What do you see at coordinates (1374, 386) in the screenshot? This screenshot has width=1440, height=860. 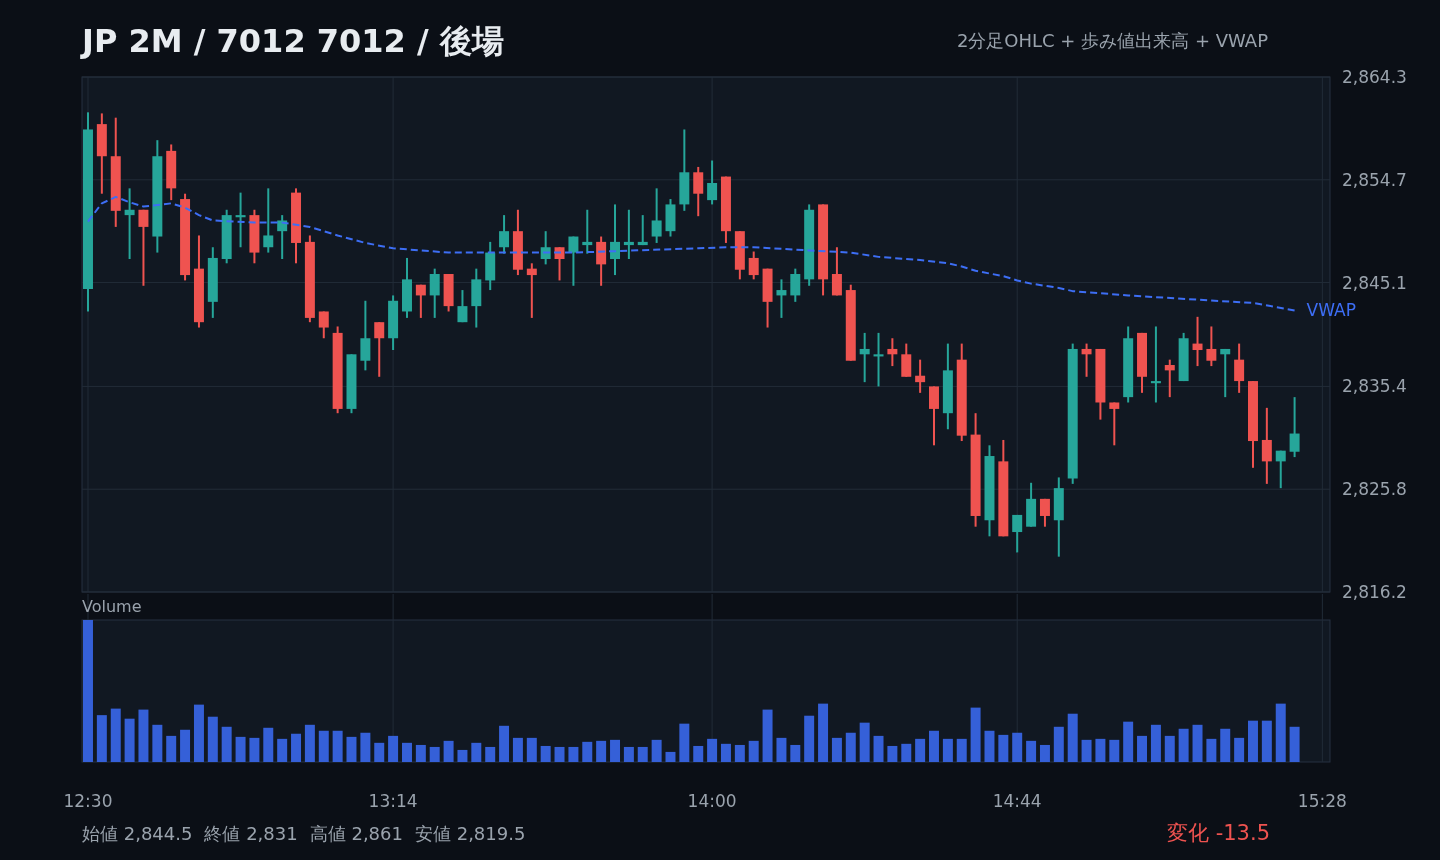 I see `y-tick-label: 2,835.4` at bounding box center [1374, 386].